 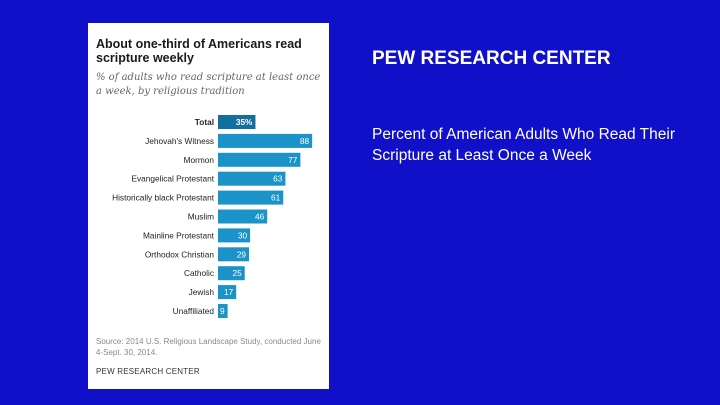 I want to click on category-label: Mainline Protestant, so click(x=179, y=235).